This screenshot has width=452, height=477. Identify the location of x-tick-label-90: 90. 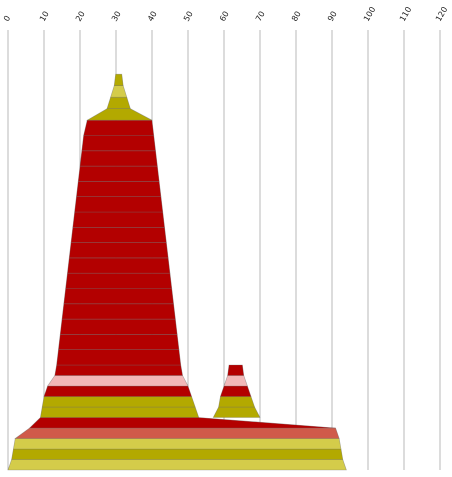
(332, 16).